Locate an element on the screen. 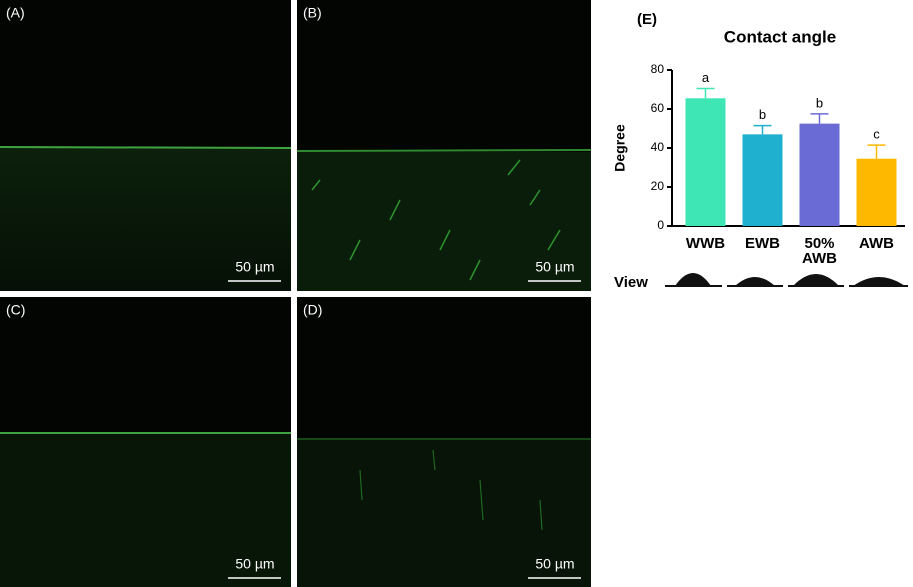  x-tick-label: EWB is located at coordinates (762, 243).